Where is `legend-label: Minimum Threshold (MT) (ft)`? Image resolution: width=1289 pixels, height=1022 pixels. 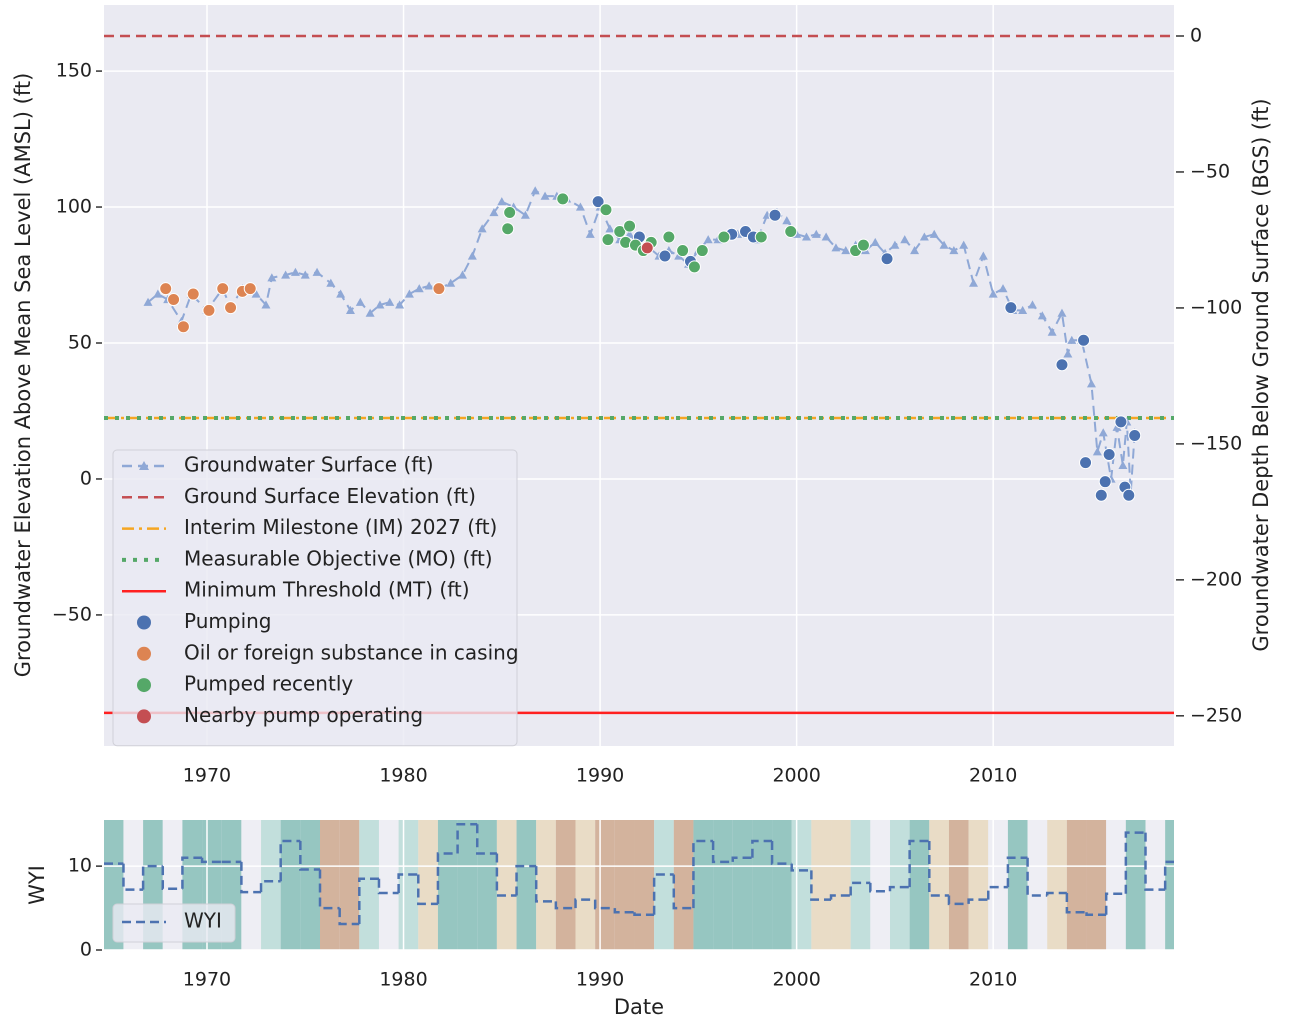 legend-label: Minimum Threshold (MT) (ft) is located at coordinates (327, 590).